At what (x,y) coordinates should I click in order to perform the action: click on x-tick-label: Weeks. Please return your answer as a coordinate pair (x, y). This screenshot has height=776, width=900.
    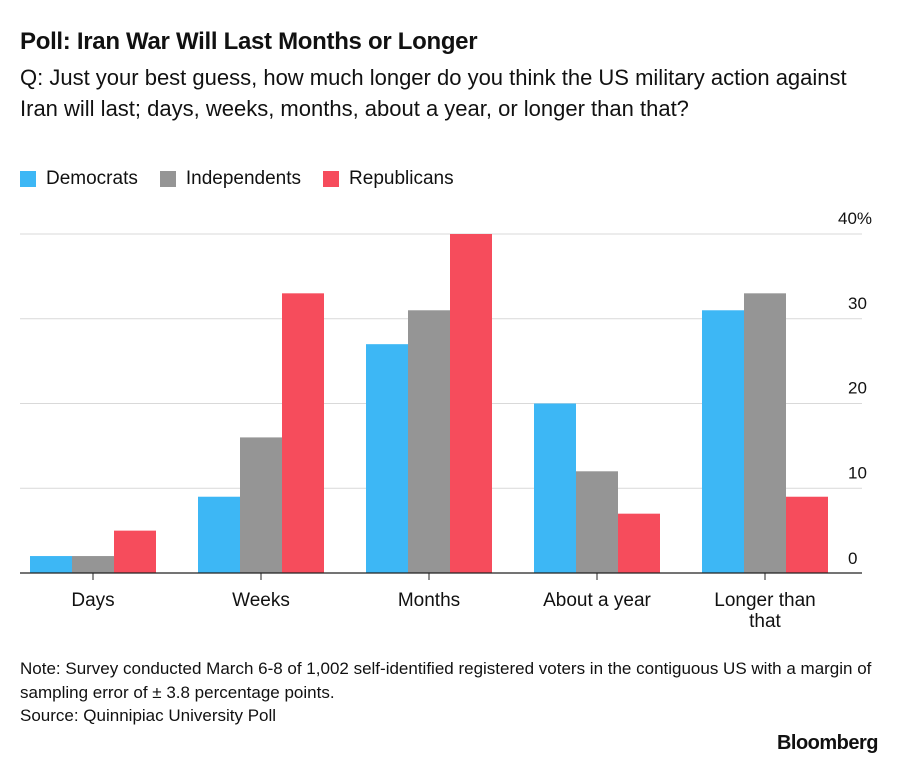
    Looking at the image, I should click on (261, 600).